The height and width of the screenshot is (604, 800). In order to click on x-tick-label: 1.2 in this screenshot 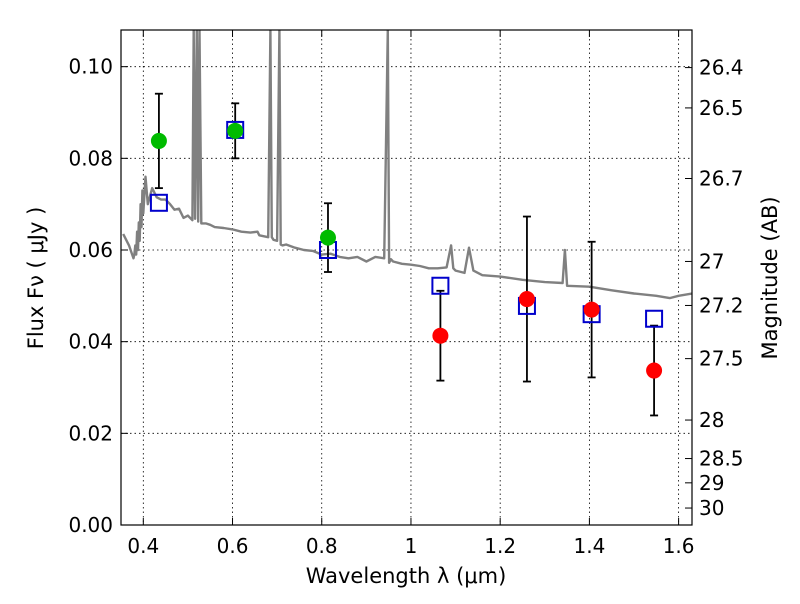, I will do `click(500, 546)`.